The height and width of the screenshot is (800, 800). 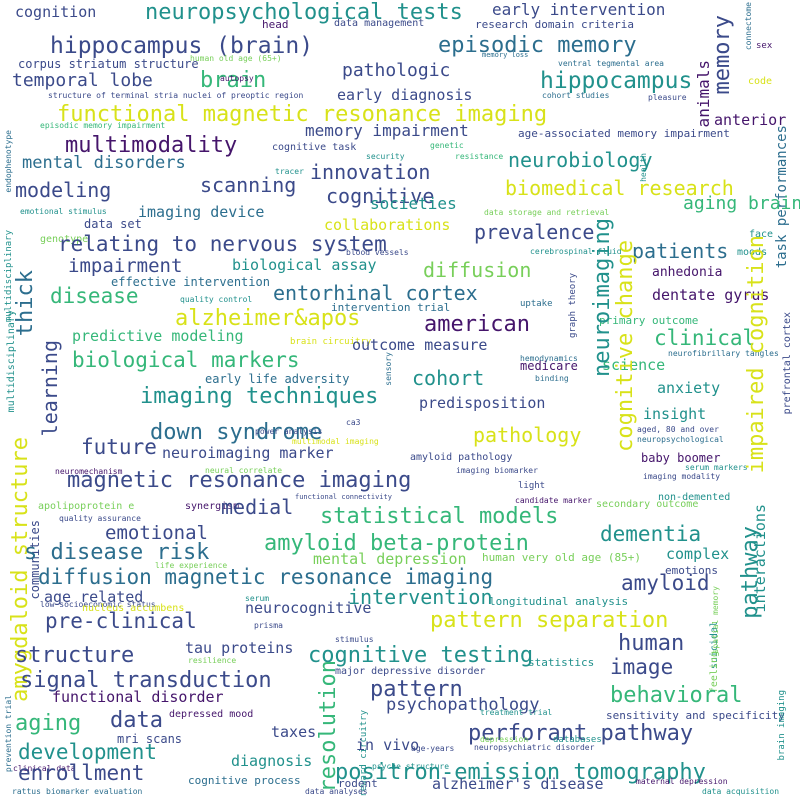 What do you see at coordinates (81, 773) in the screenshot?
I see `word-enrollment: enrollment` at bounding box center [81, 773].